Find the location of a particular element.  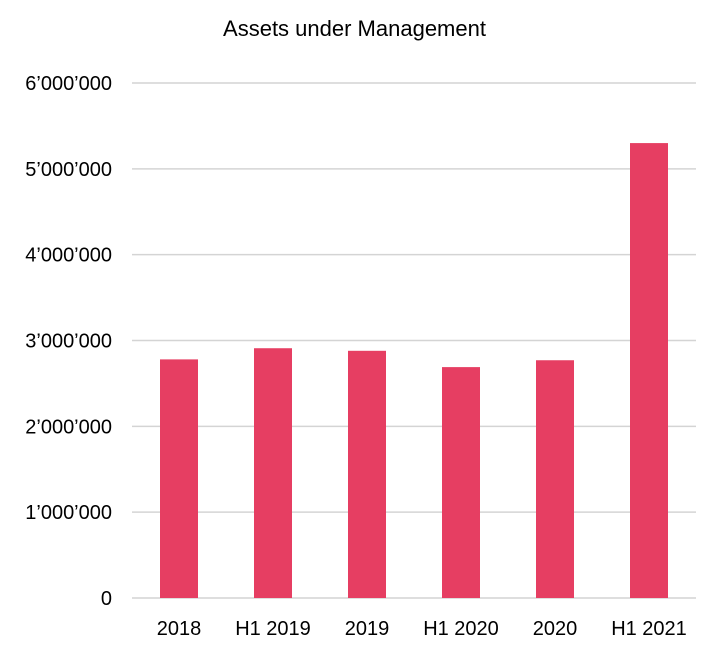

x-tick-label: 2020 is located at coordinates (555, 629).